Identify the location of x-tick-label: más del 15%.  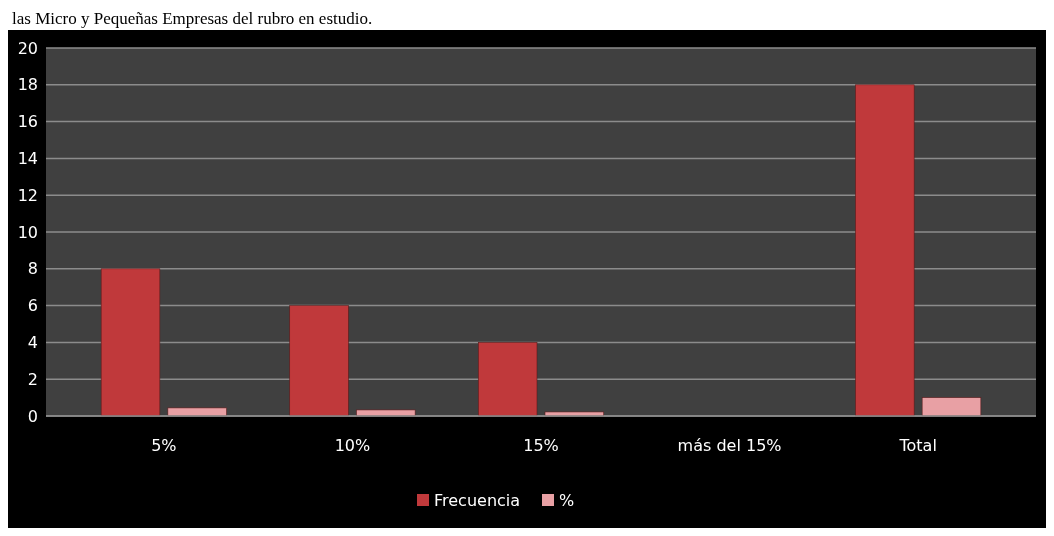
(729, 445).